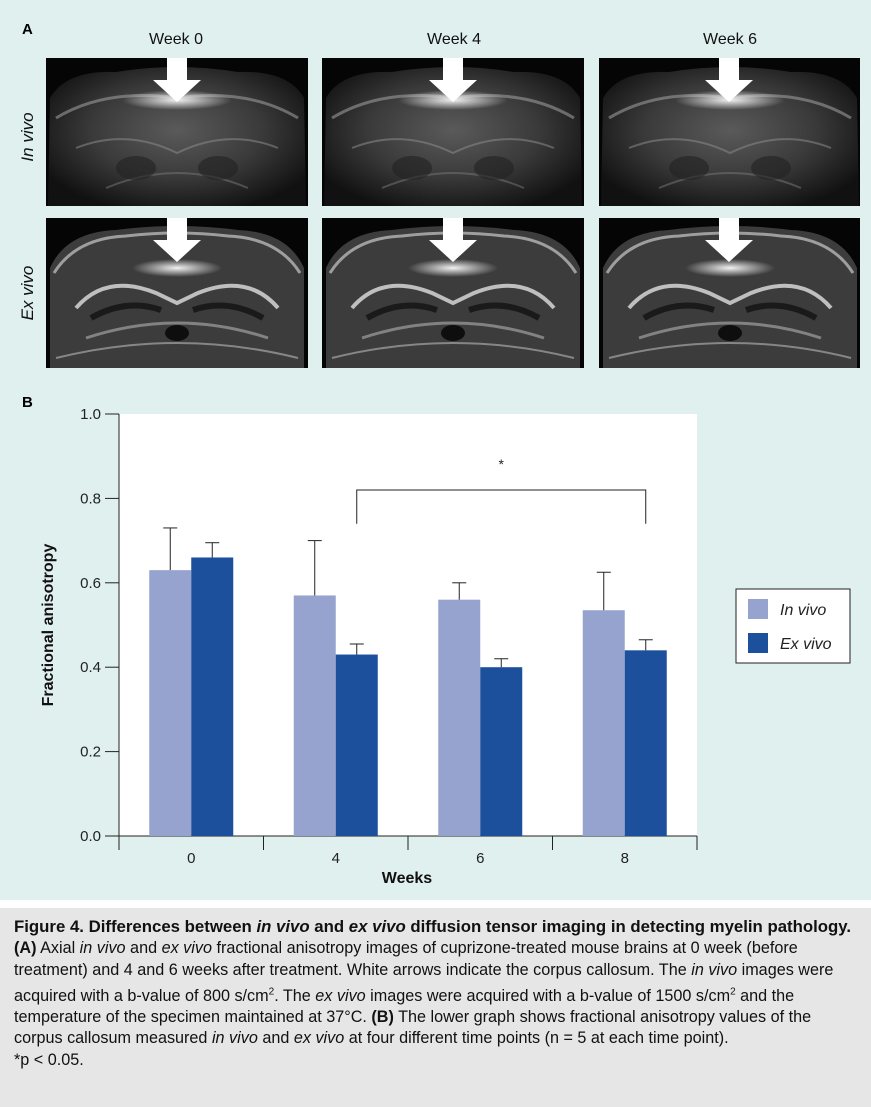 The height and width of the screenshot is (1107, 871). What do you see at coordinates (806, 644) in the screenshot?
I see `legend-label: Ex vivo` at bounding box center [806, 644].